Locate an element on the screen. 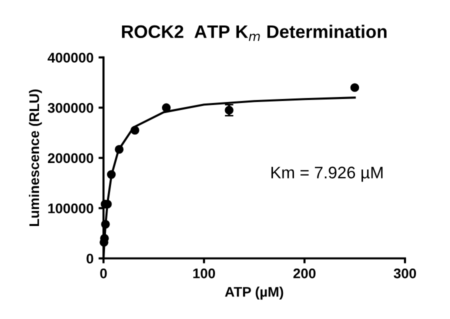 The image size is (450, 319). y-tick-label: 400000 is located at coordinates (71, 57).